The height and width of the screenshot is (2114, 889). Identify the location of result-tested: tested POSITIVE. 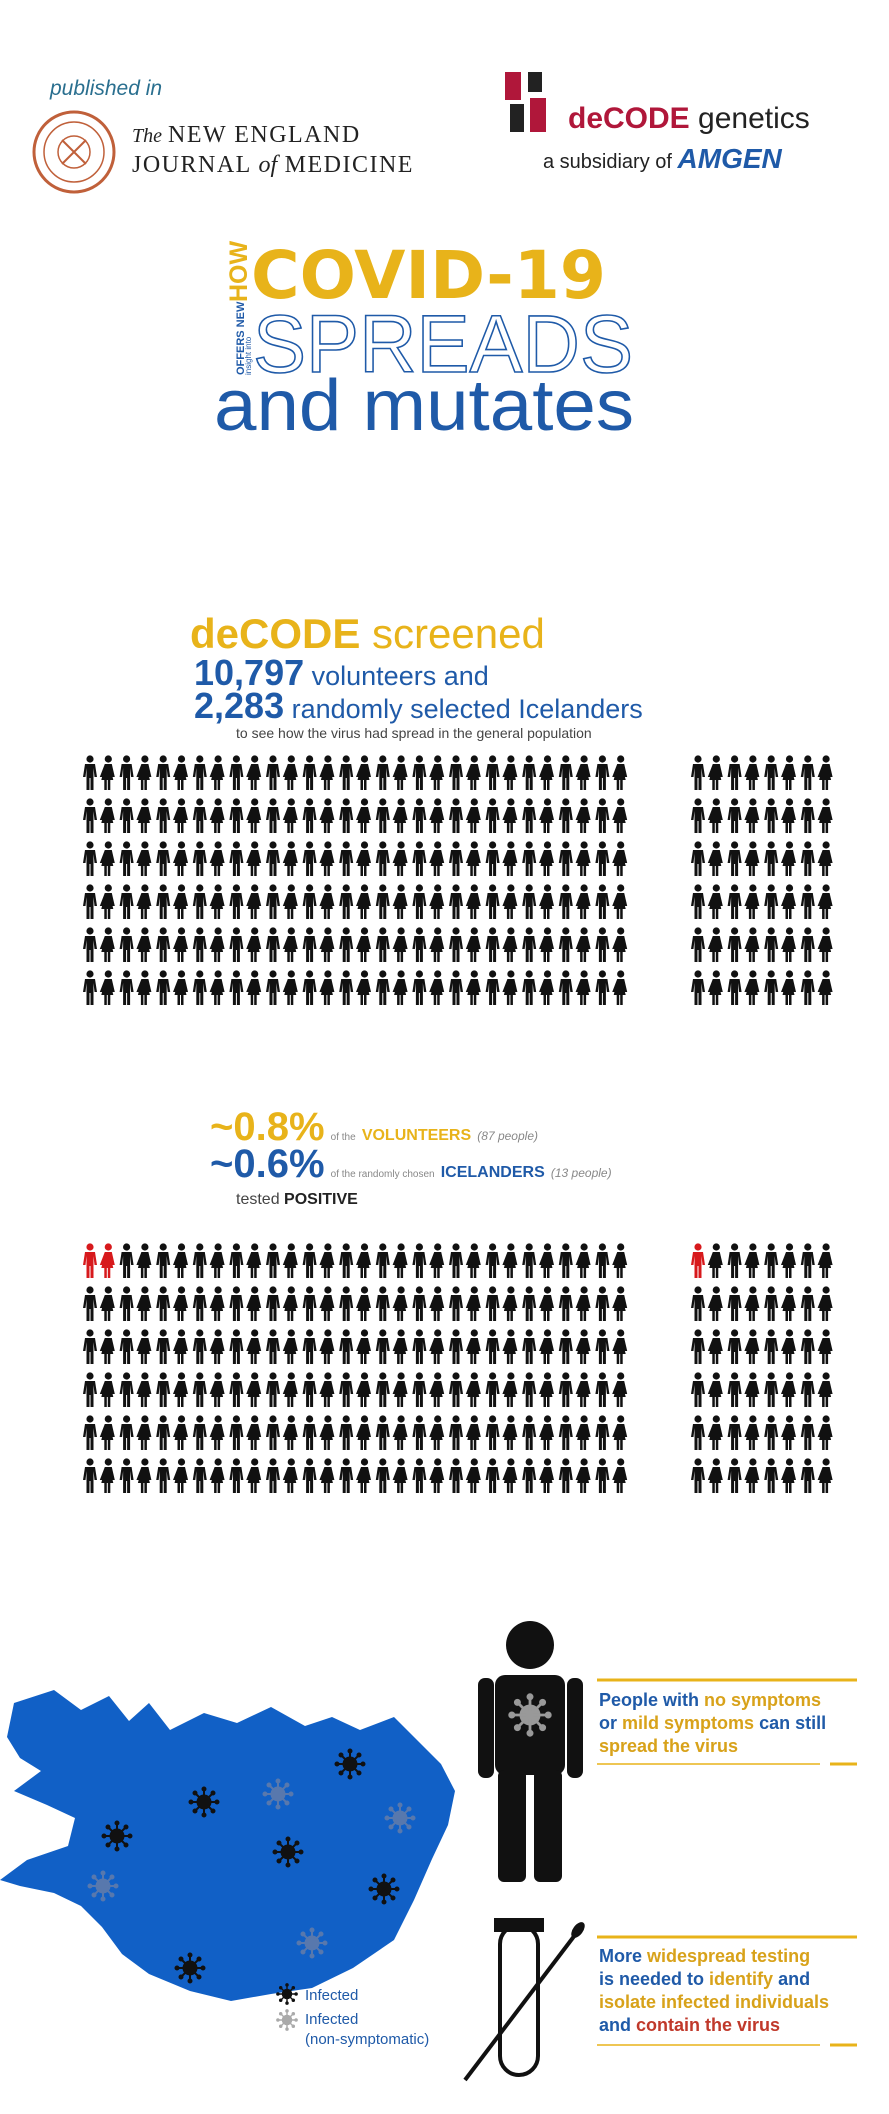
(297, 1199).